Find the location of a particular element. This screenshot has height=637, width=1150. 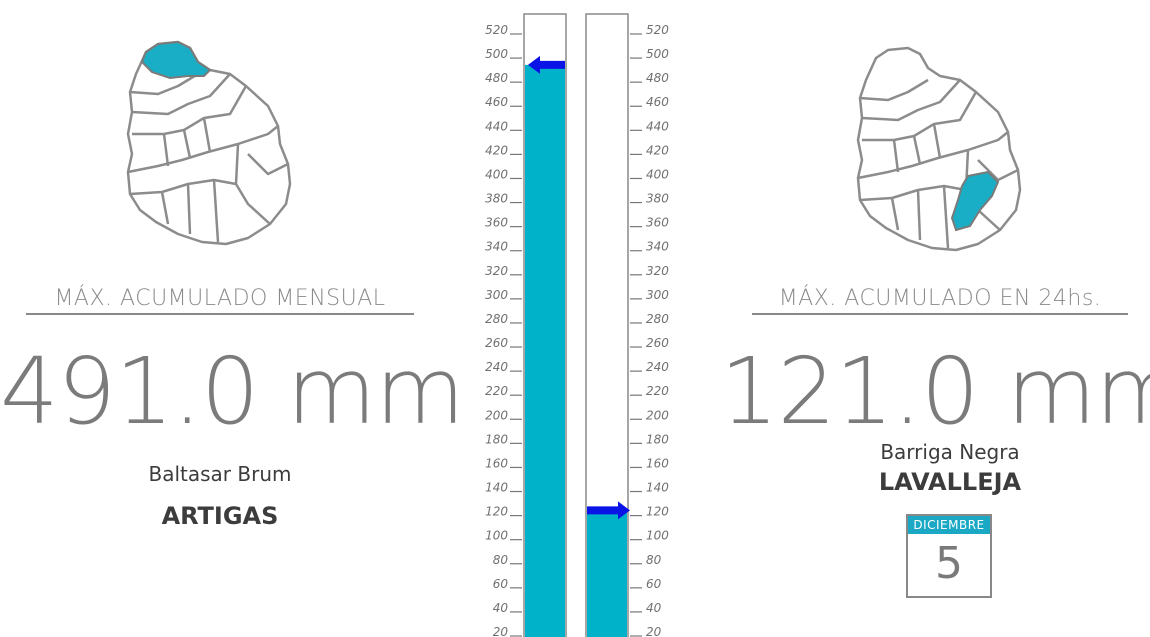

tick-label-left-380: 380 is located at coordinates (496, 199).